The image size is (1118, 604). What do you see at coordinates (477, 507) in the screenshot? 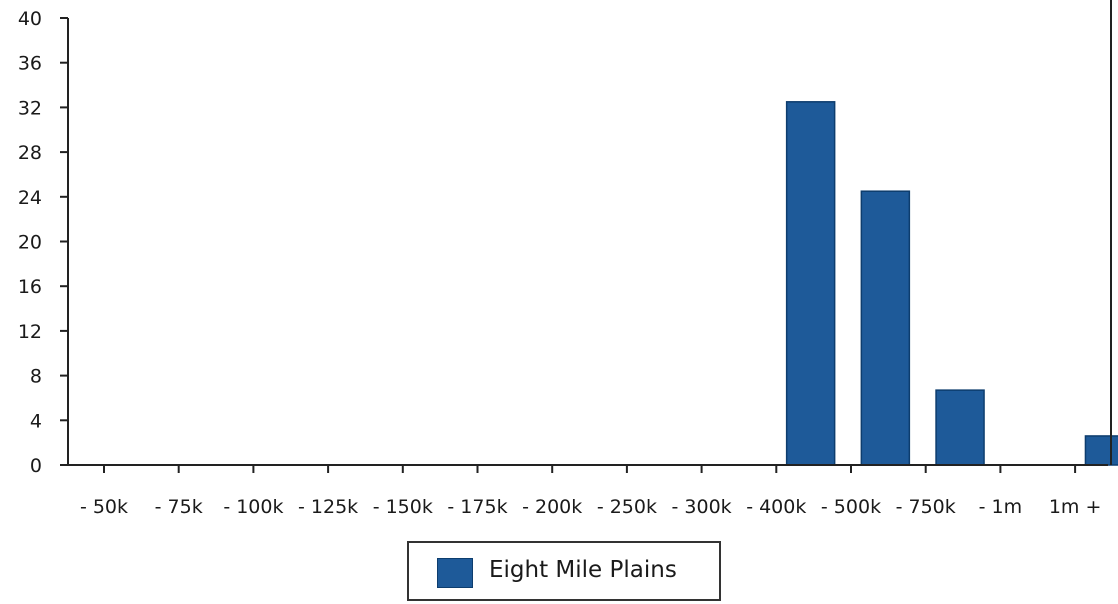
I see `x-tick-label: - 175k` at bounding box center [477, 507].